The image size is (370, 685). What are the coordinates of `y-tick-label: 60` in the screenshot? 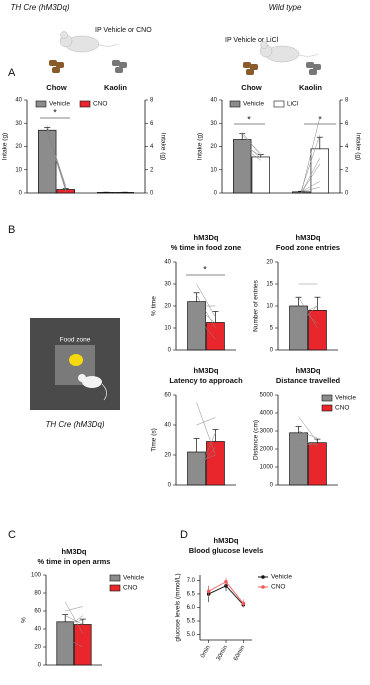 It's located at (37, 612).